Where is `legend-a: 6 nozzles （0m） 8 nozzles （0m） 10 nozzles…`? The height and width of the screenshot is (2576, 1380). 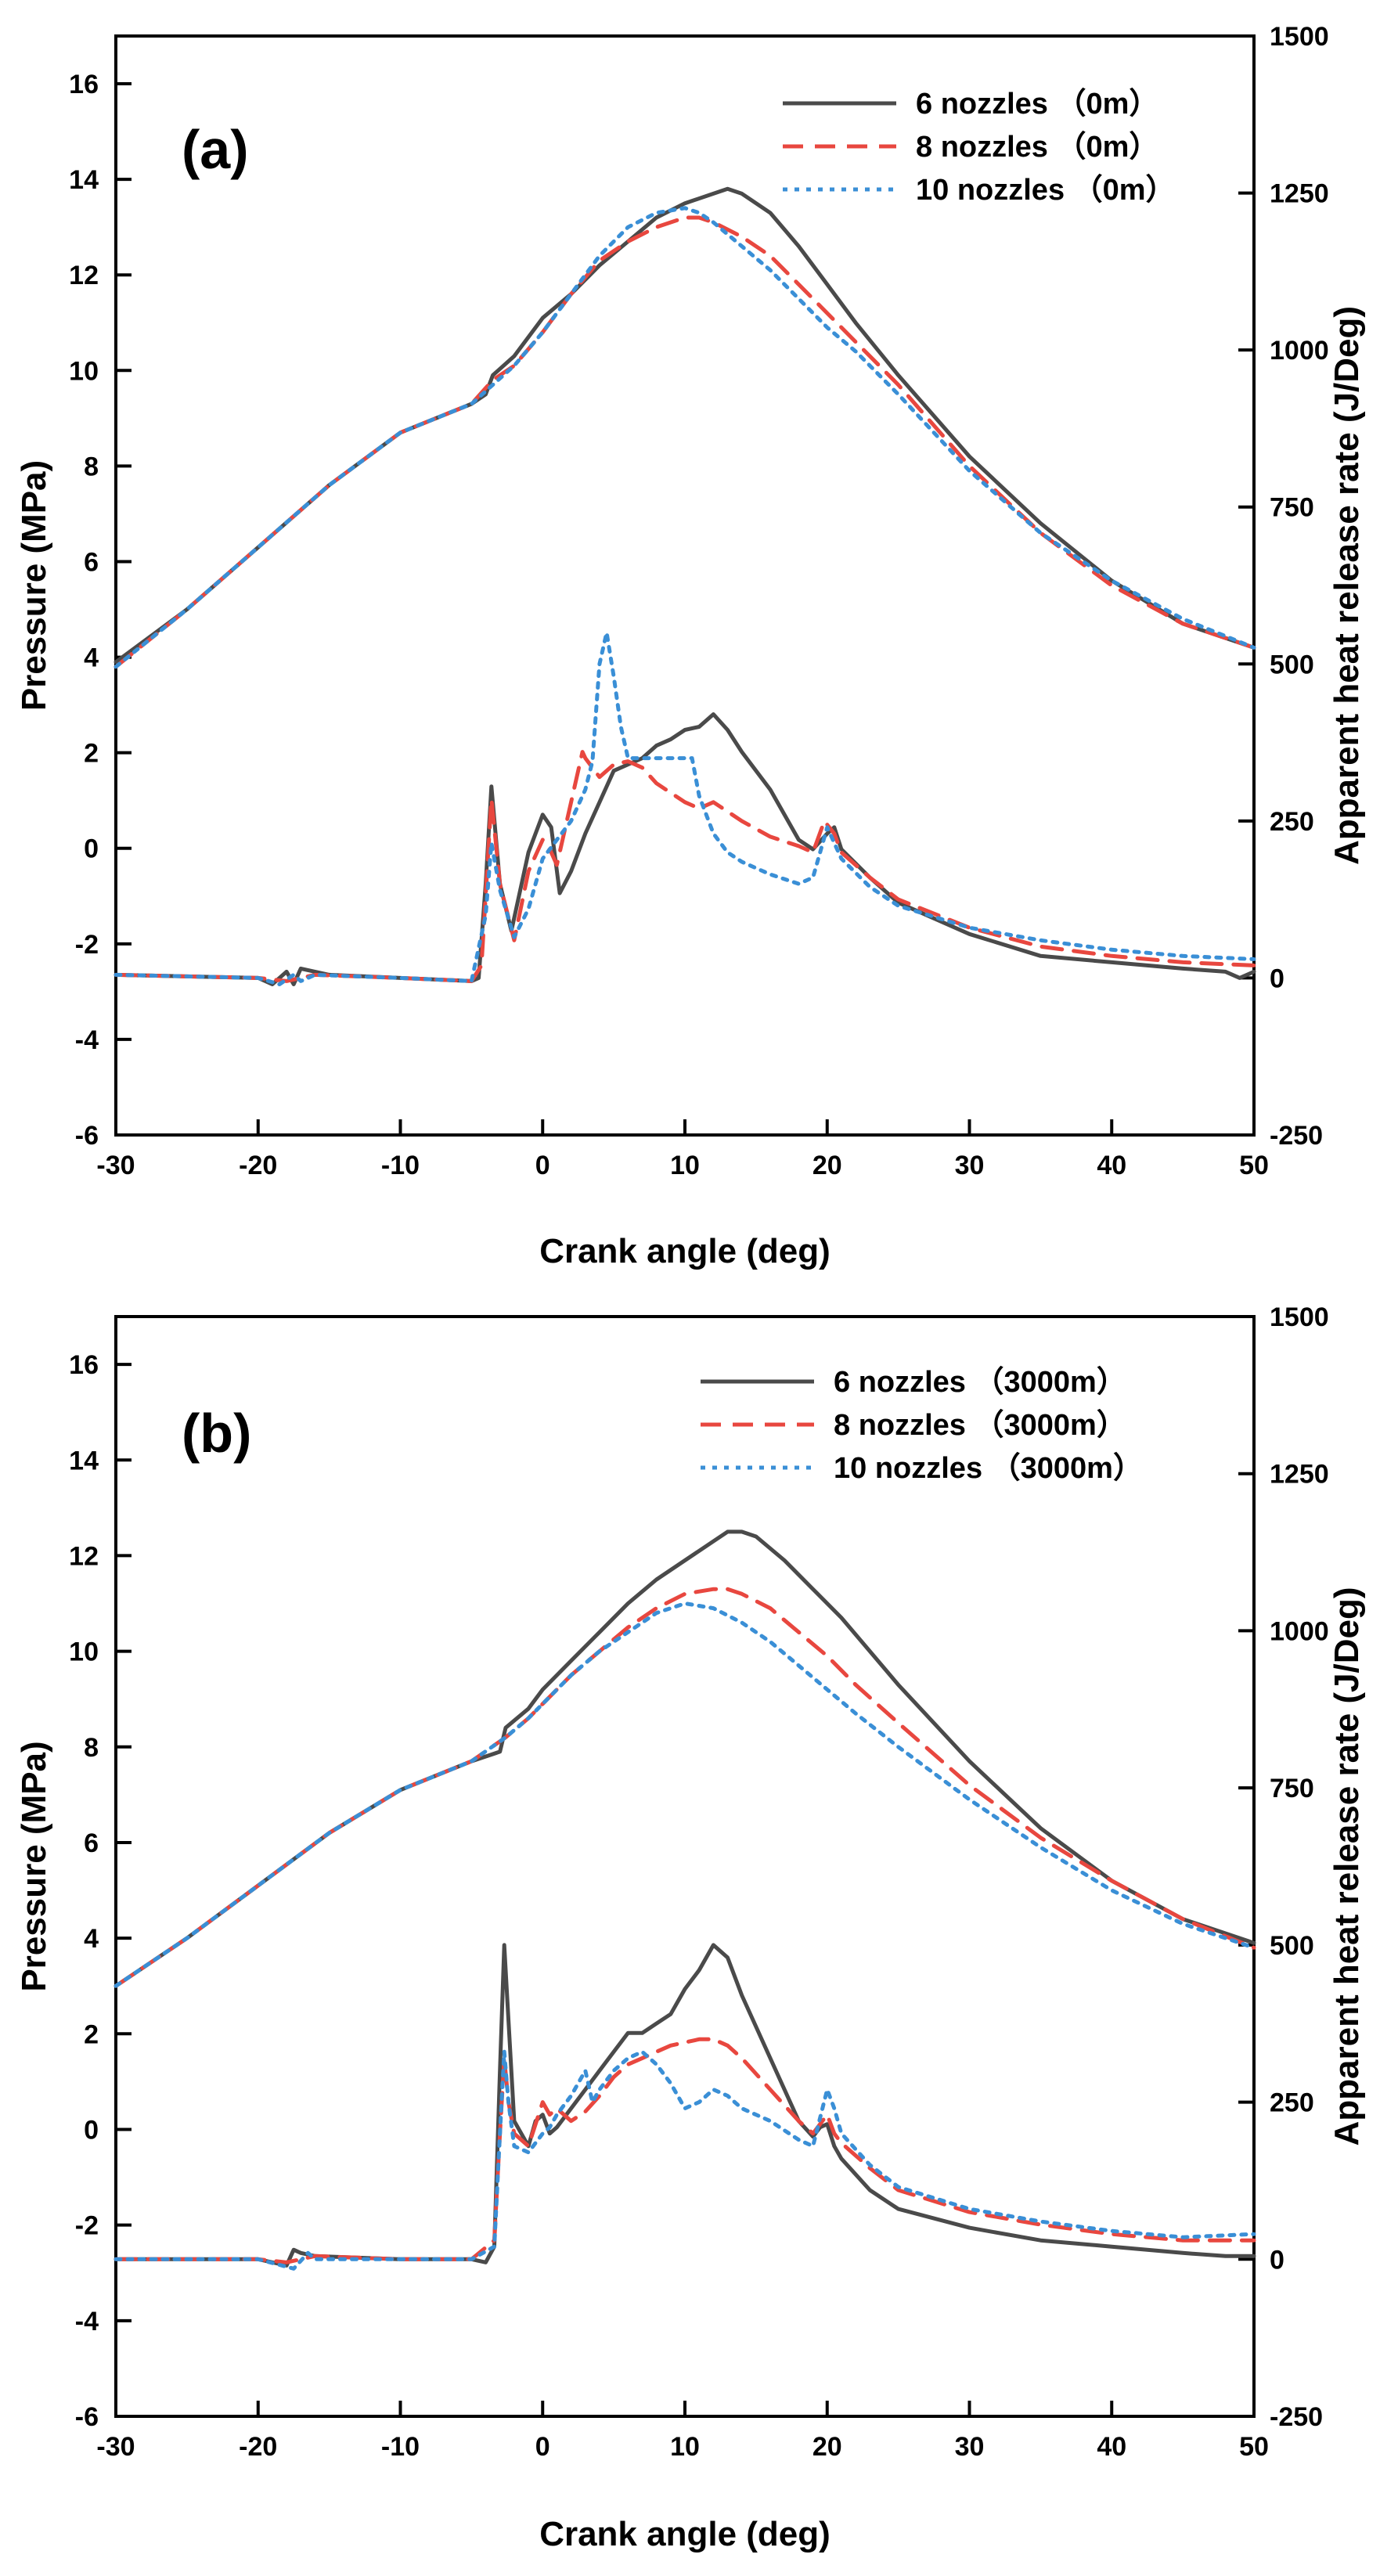 legend-a: 6 nozzles （0m） 8 nozzles （0m） 10 nozzles… is located at coordinates (979, 147).